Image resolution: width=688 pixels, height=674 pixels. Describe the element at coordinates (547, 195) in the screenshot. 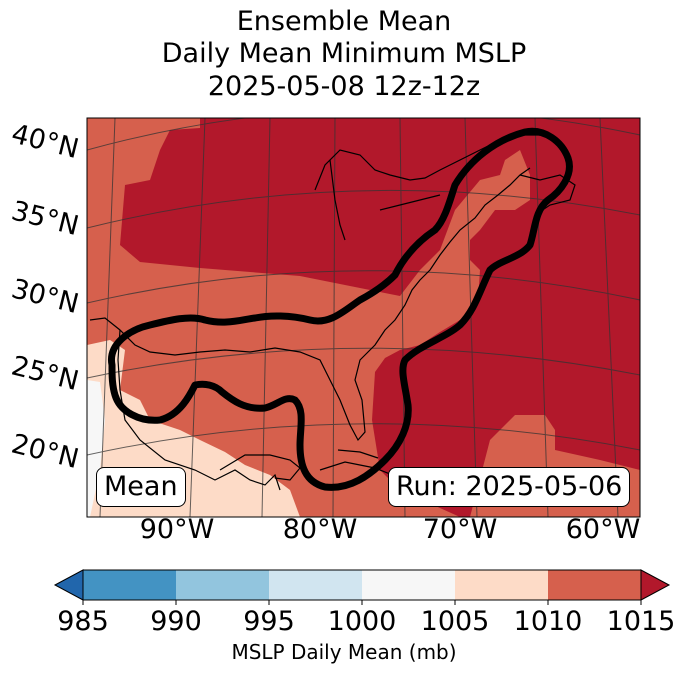

I see `coastline-maritimes` at that location.